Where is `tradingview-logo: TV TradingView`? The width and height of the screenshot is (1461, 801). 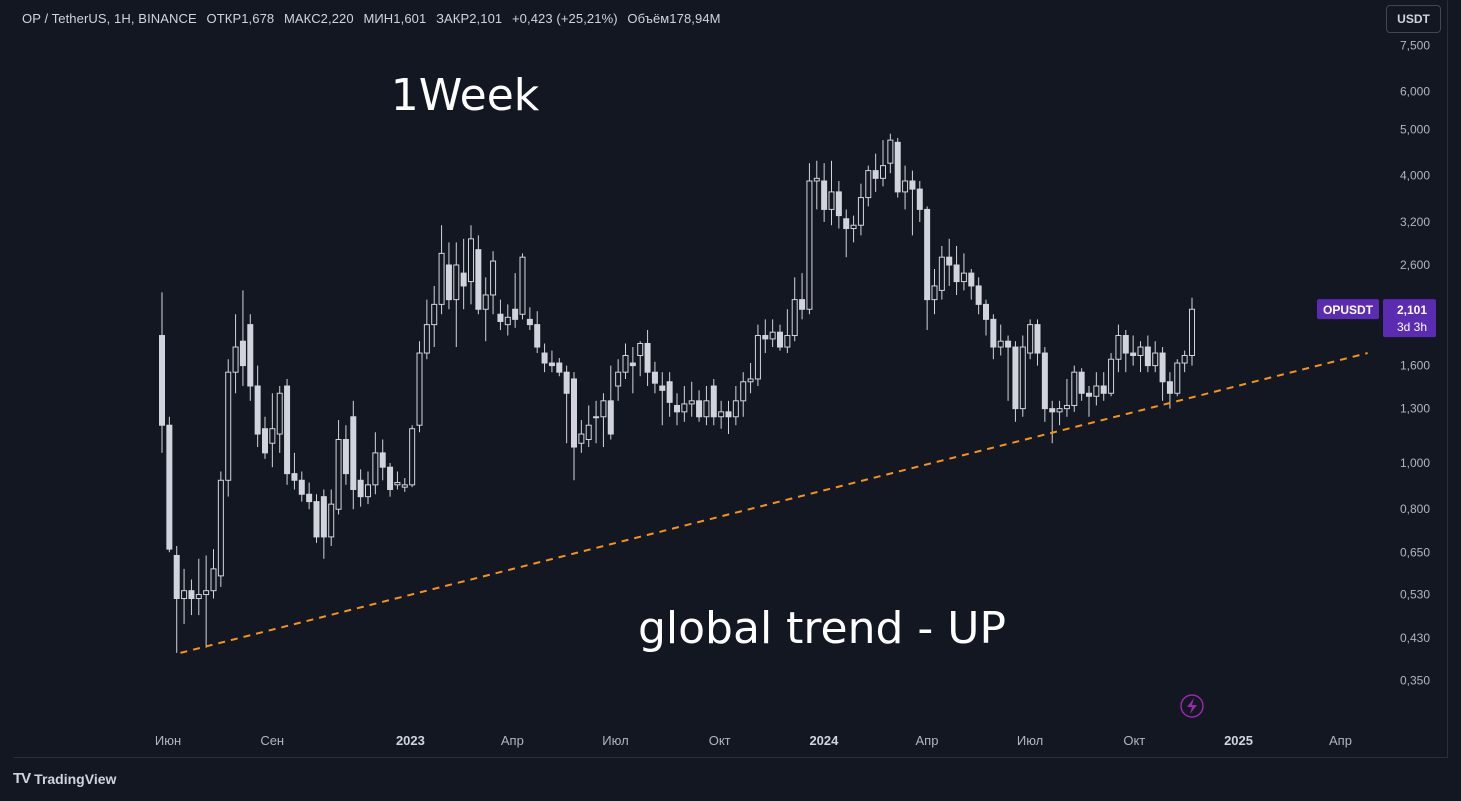 tradingview-logo: TV TradingView is located at coordinates (64, 778).